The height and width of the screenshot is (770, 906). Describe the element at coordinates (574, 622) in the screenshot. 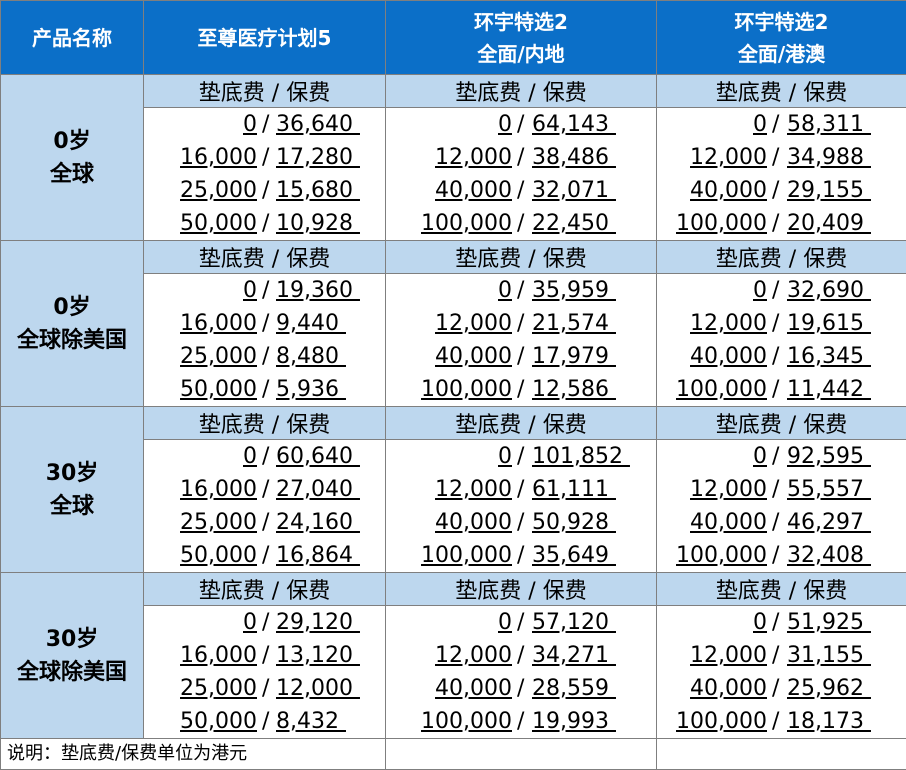

I see `premium-value: 57,120` at that location.